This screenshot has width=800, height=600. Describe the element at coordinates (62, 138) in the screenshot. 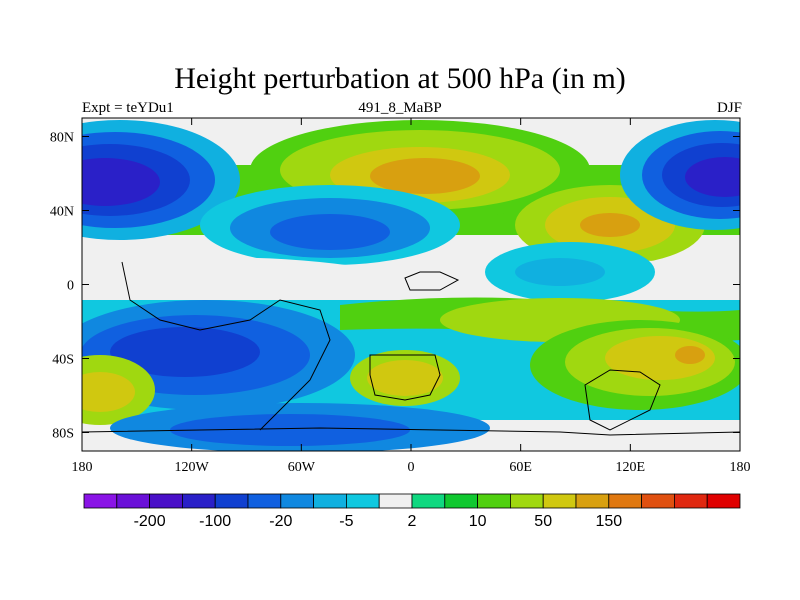

I see `y-tick-label: 80N` at that location.